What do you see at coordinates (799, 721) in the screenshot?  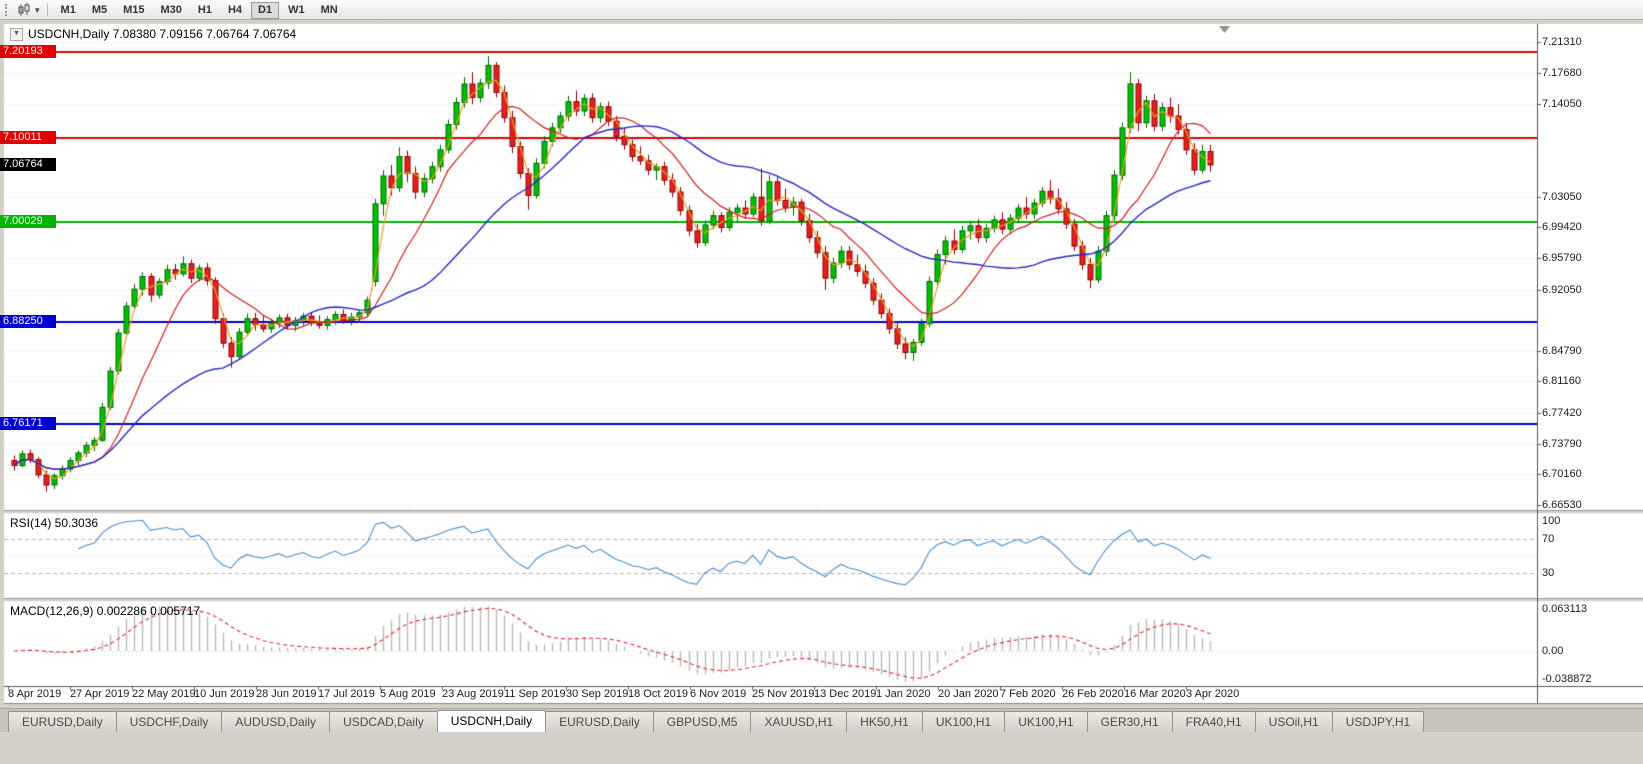 I see `chart-tab-xauusd-h1: XAUUSD,H1` at bounding box center [799, 721].